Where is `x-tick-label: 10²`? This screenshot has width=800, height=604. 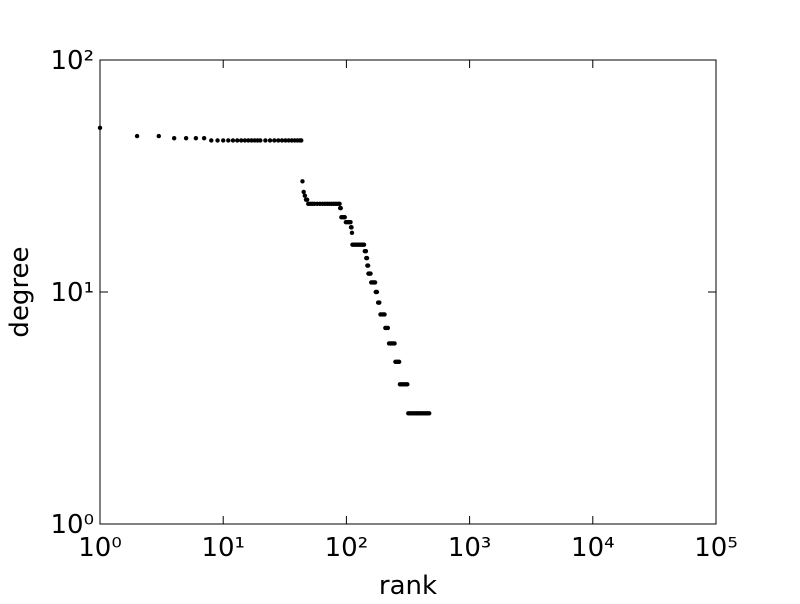
x-tick-label: 10² is located at coordinates (347, 548).